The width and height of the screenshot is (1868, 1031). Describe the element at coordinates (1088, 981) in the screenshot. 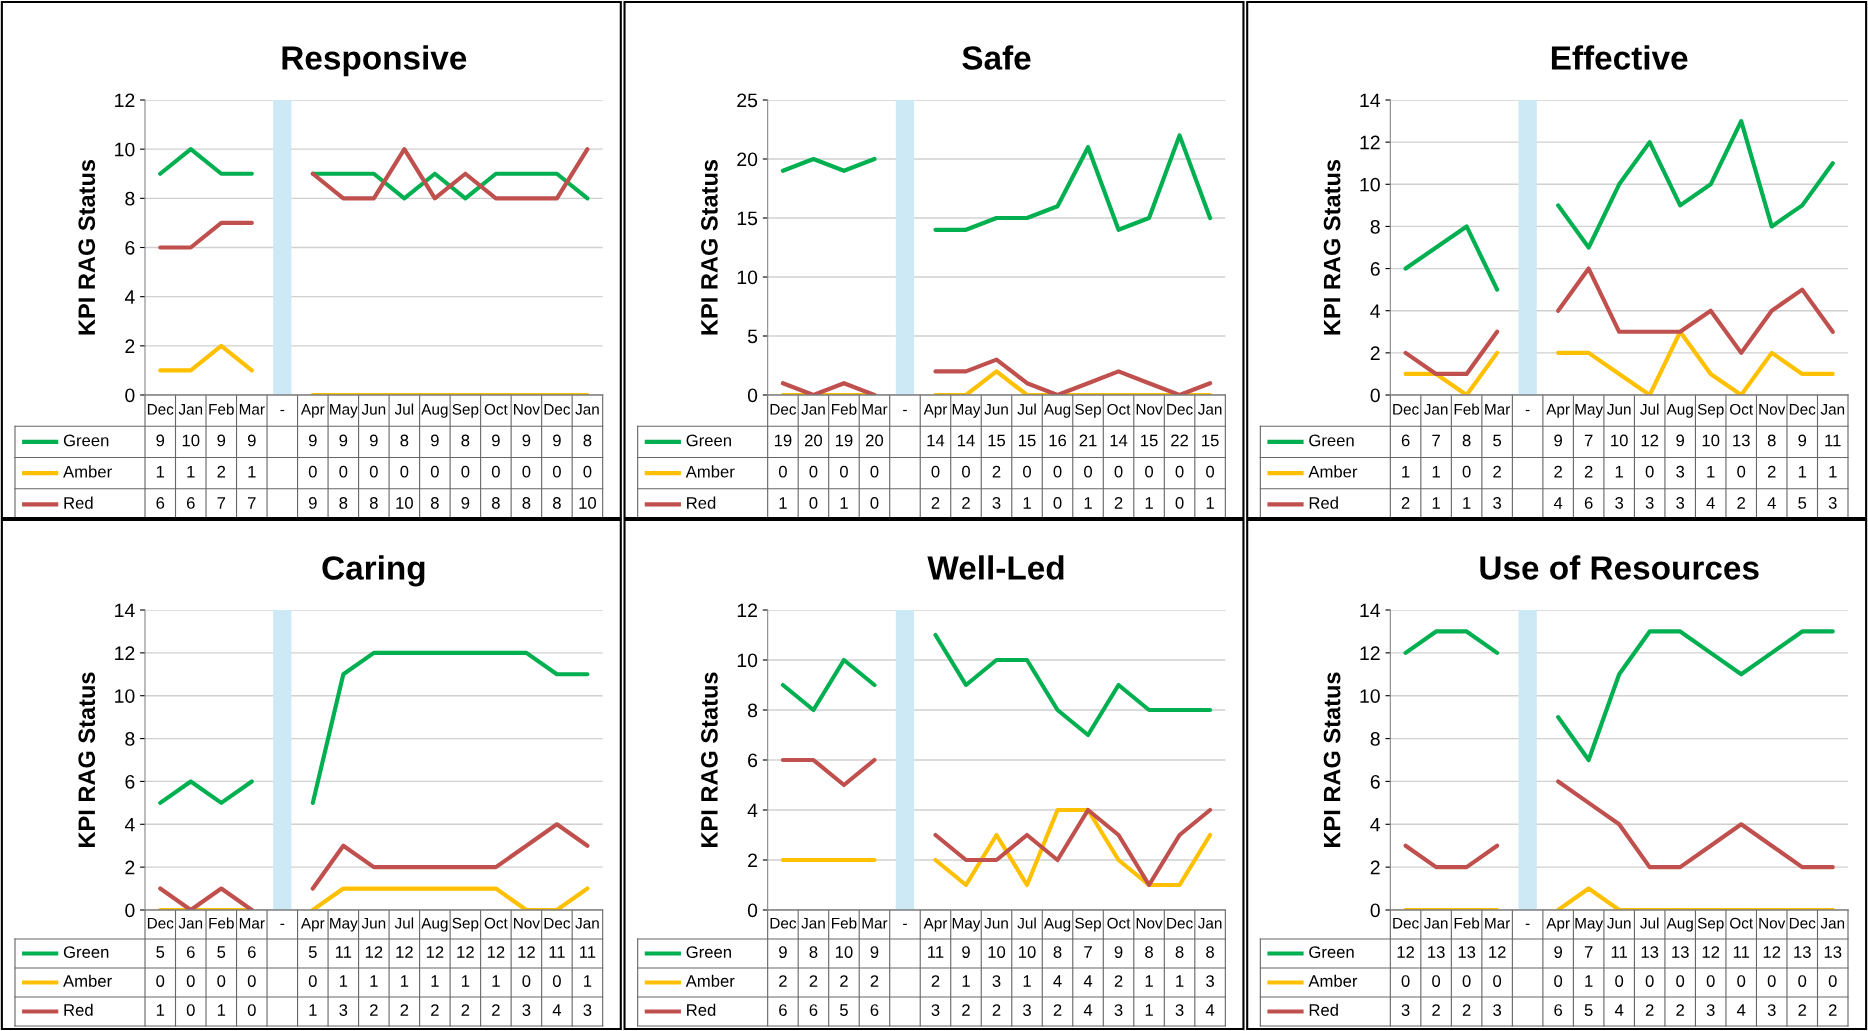

I see `data-label: 4` at that location.